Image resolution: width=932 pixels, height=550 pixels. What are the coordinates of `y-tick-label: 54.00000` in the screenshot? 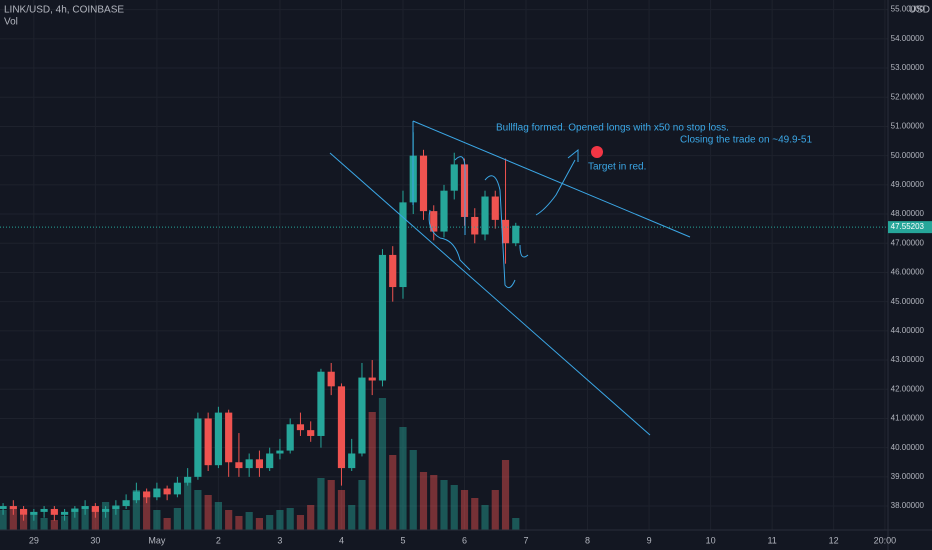 It's located at (908, 38).